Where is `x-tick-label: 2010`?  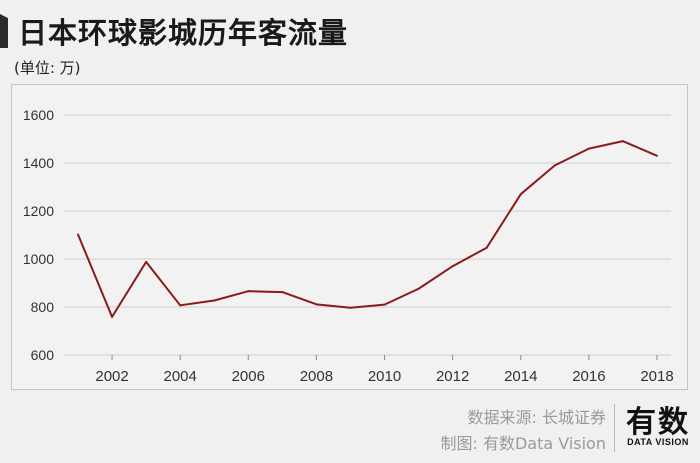 x-tick-label: 2010 is located at coordinates (384, 376).